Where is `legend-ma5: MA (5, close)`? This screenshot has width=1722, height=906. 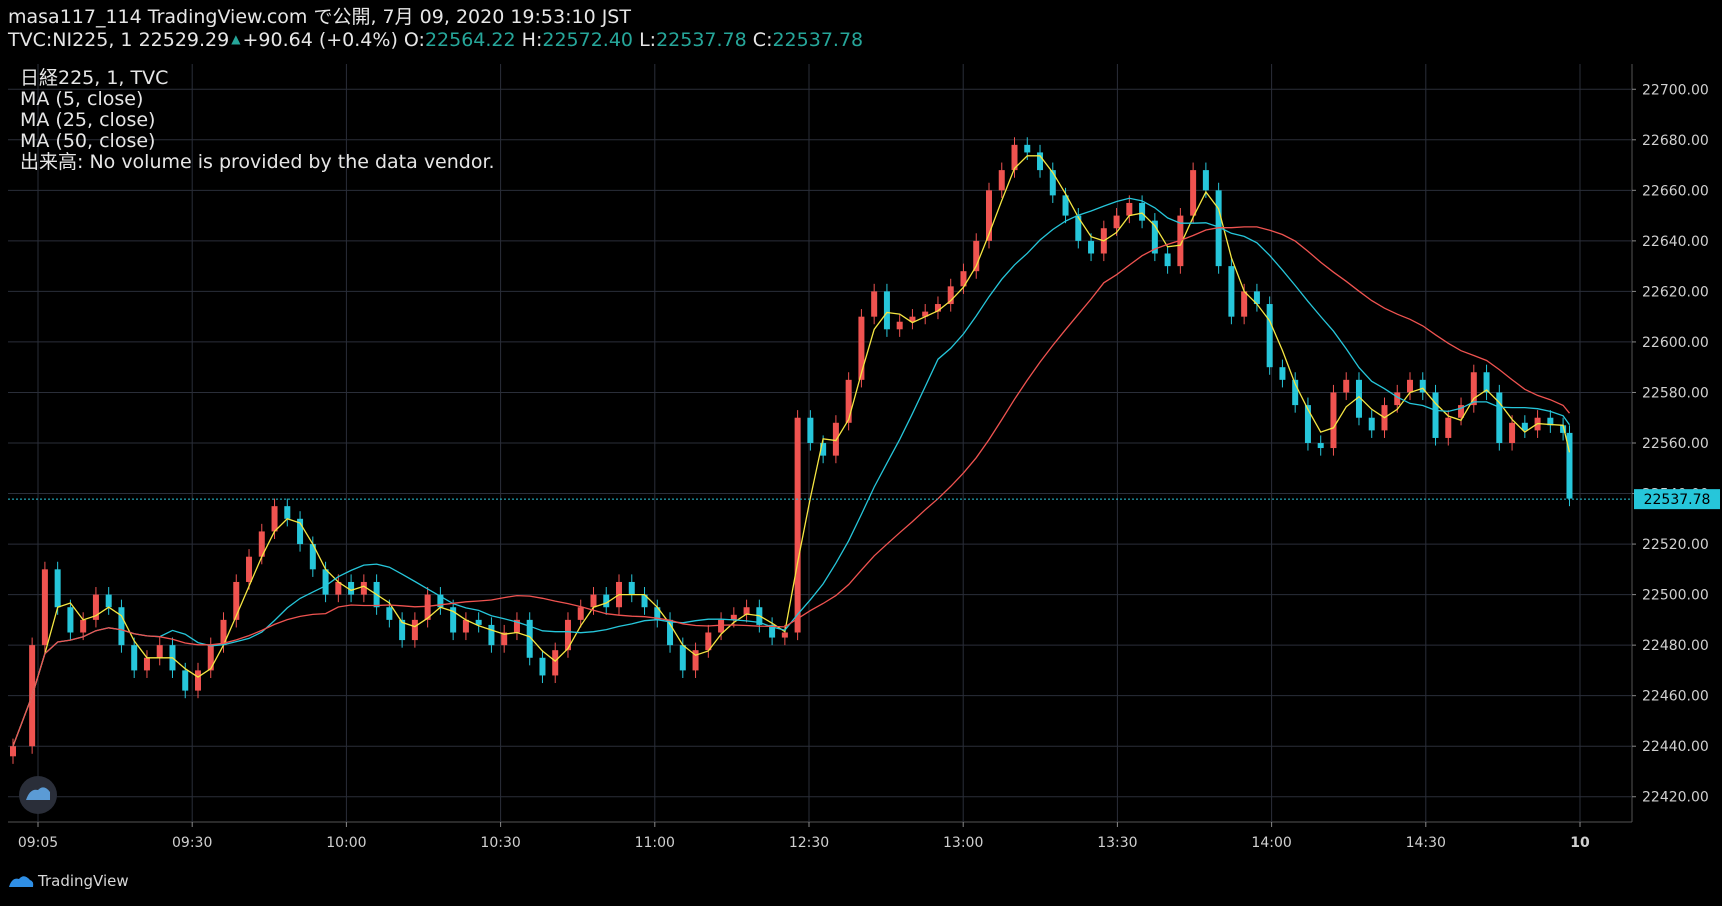 legend-ma5: MA (5, close) is located at coordinates (82, 99).